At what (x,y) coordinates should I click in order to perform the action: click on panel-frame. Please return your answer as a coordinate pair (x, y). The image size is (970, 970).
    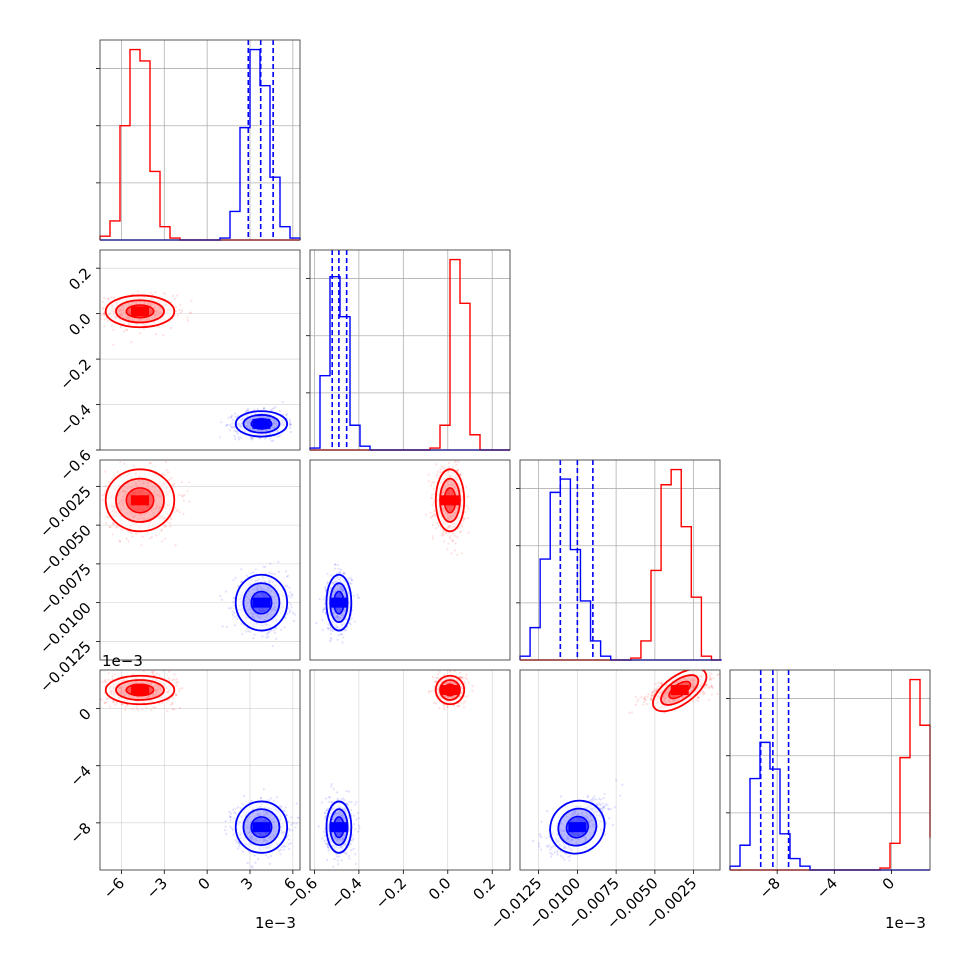
    Looking at the image, I should click on (410, 560).